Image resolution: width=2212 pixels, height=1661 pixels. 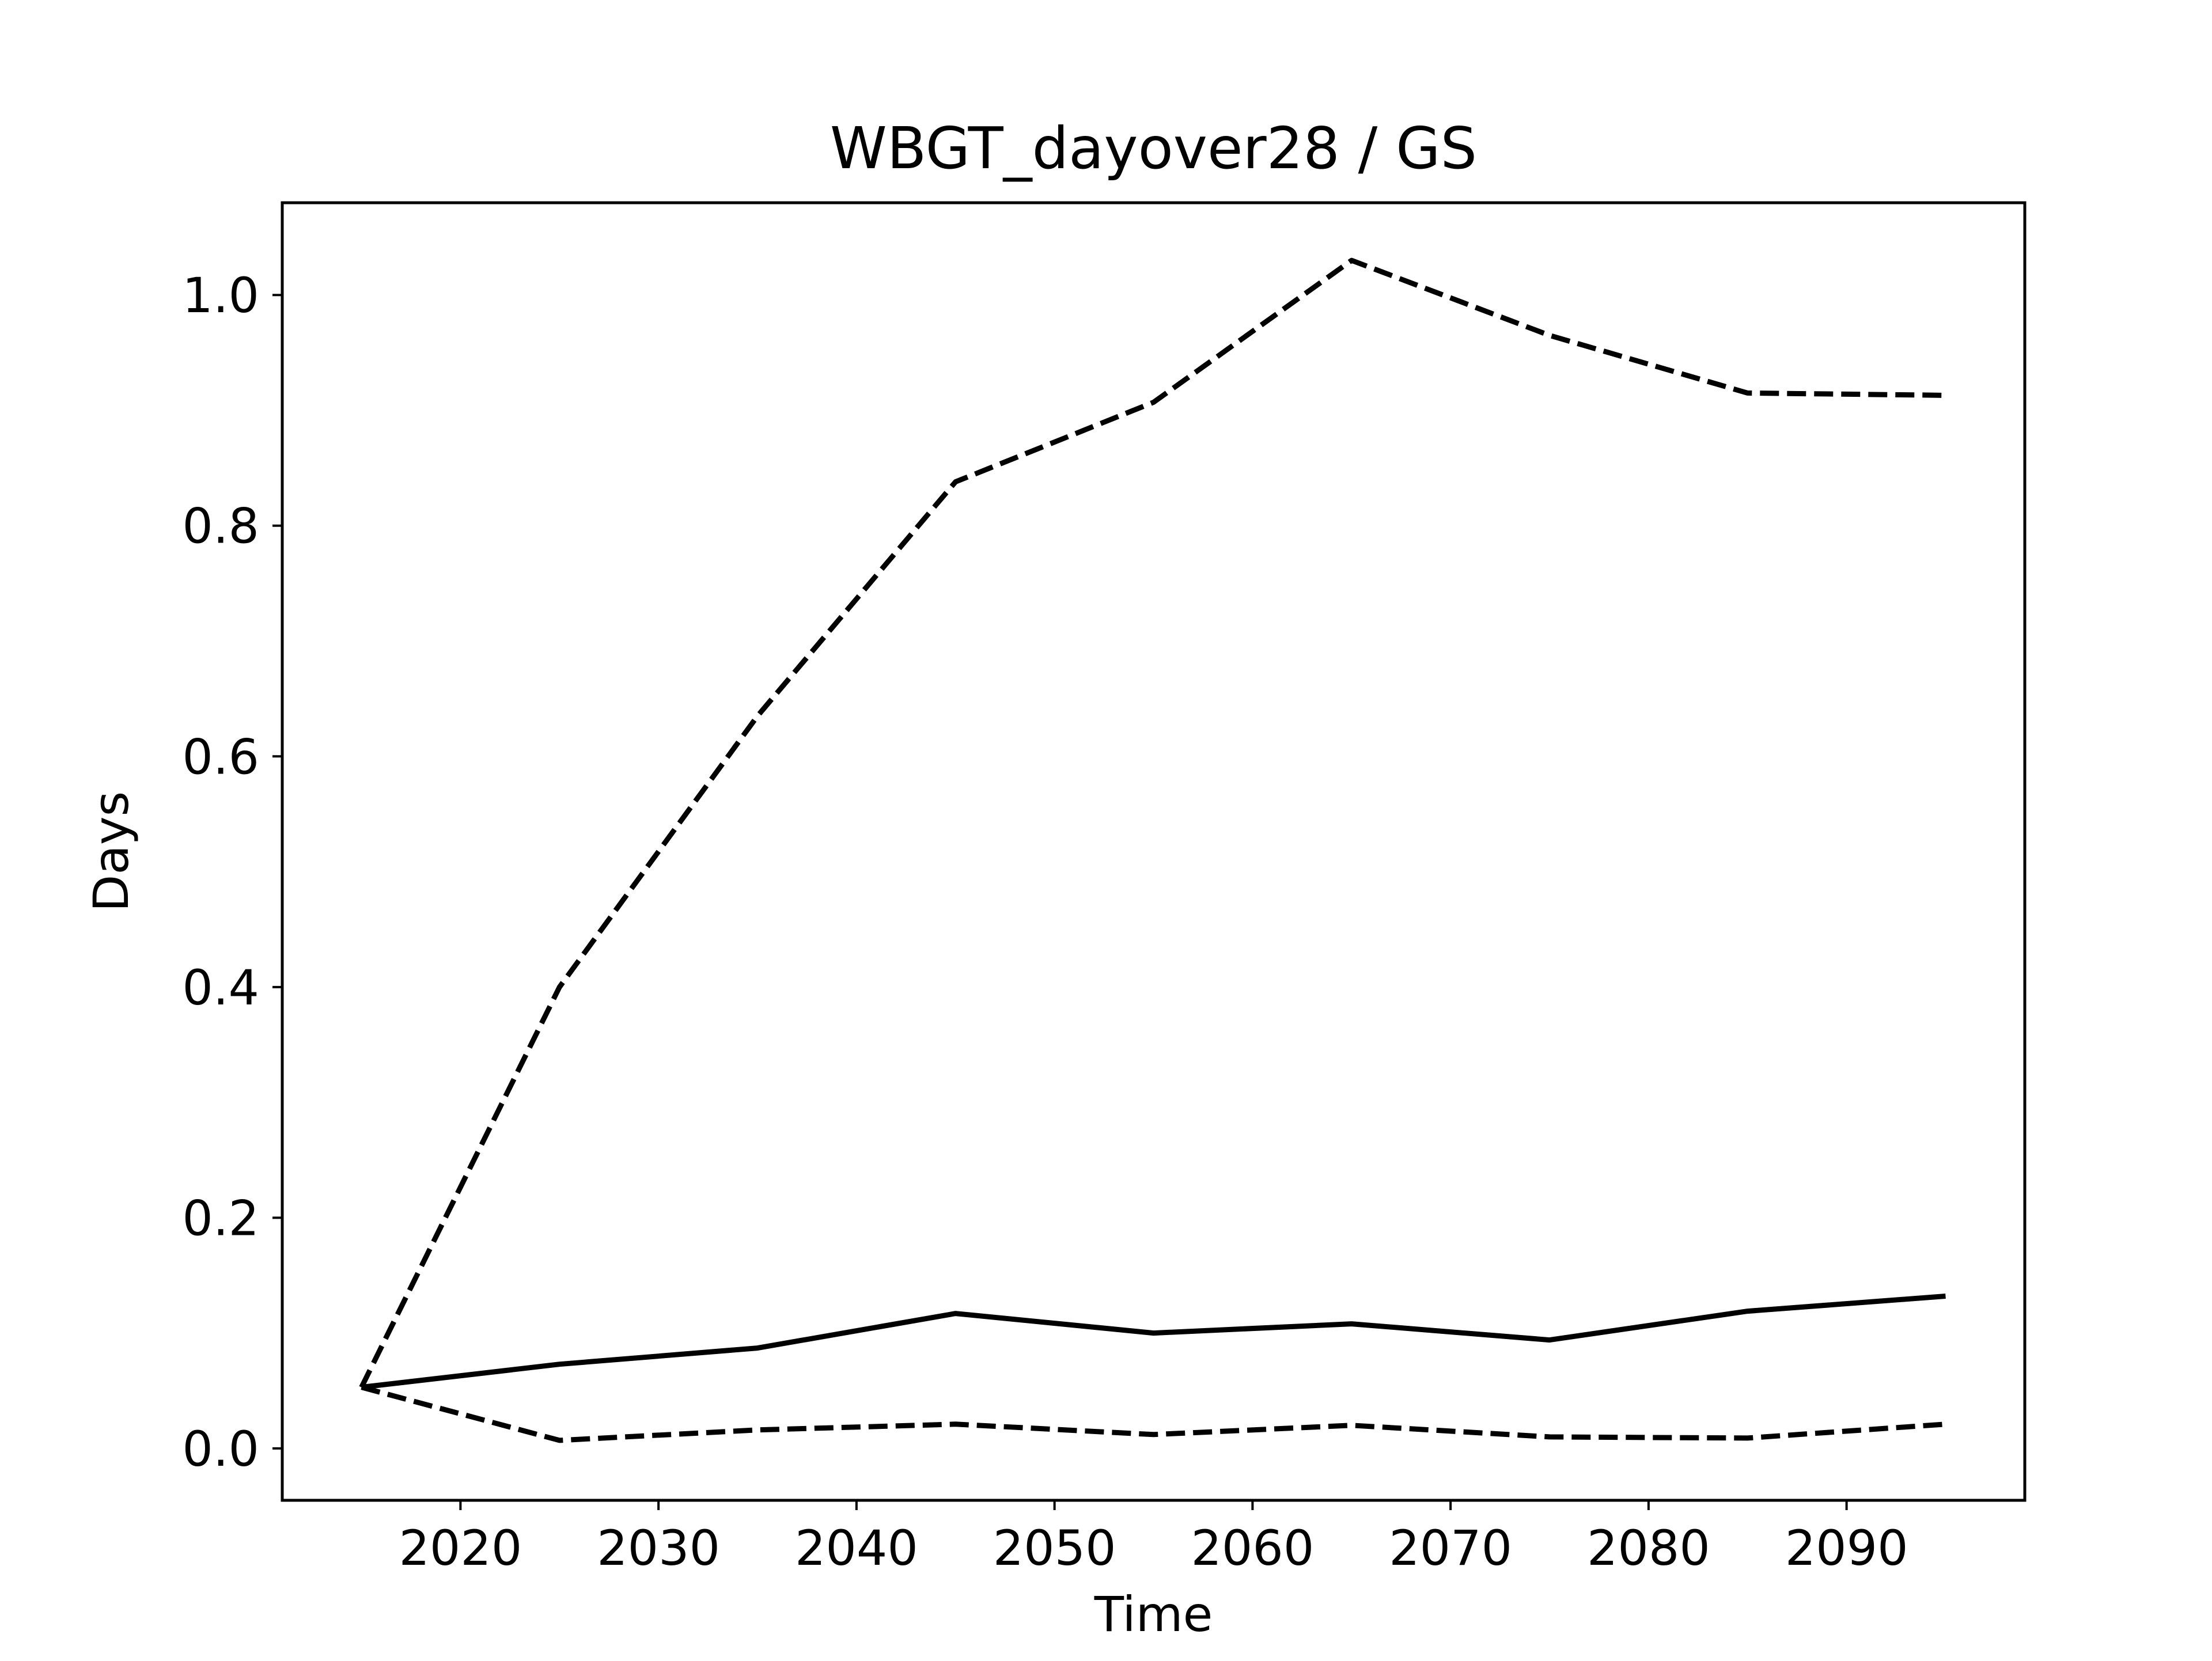 What do you see at coordinates (1252, 1548) in the screenshot?
I see `x-tick-label: 2060` at bounding box center [1252, 1548].